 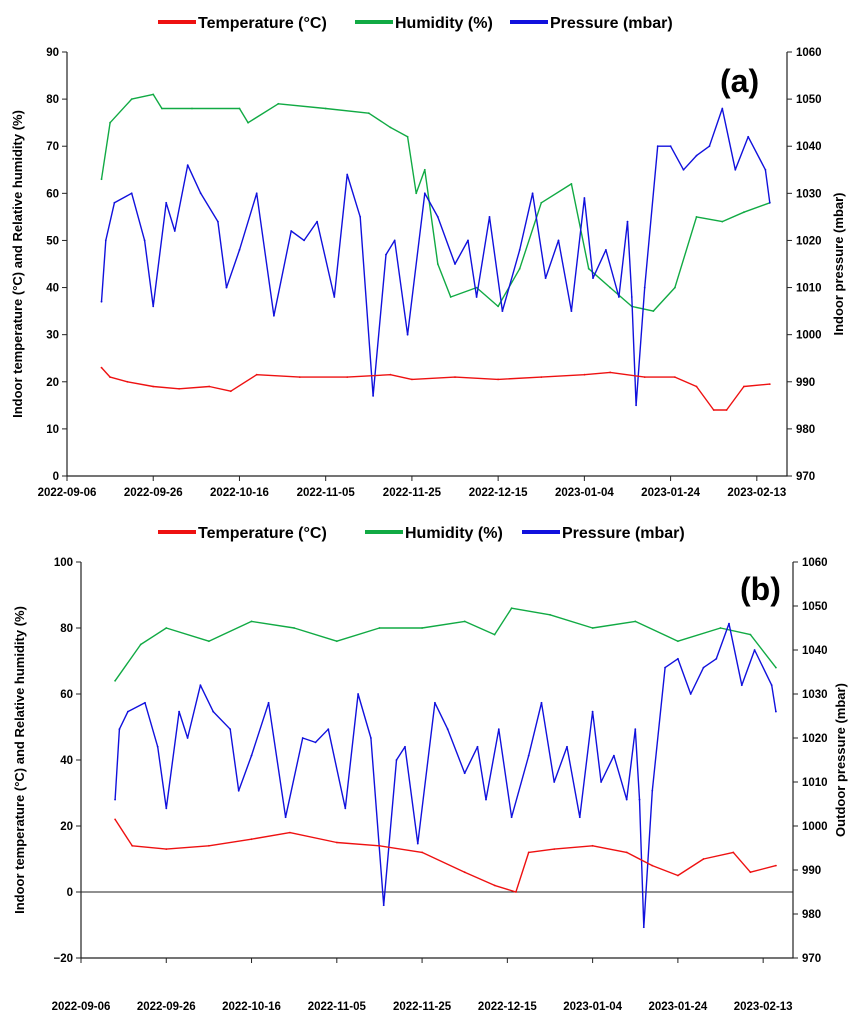 I want to click on y-tick-label: −20, so click(x=63, y=959).